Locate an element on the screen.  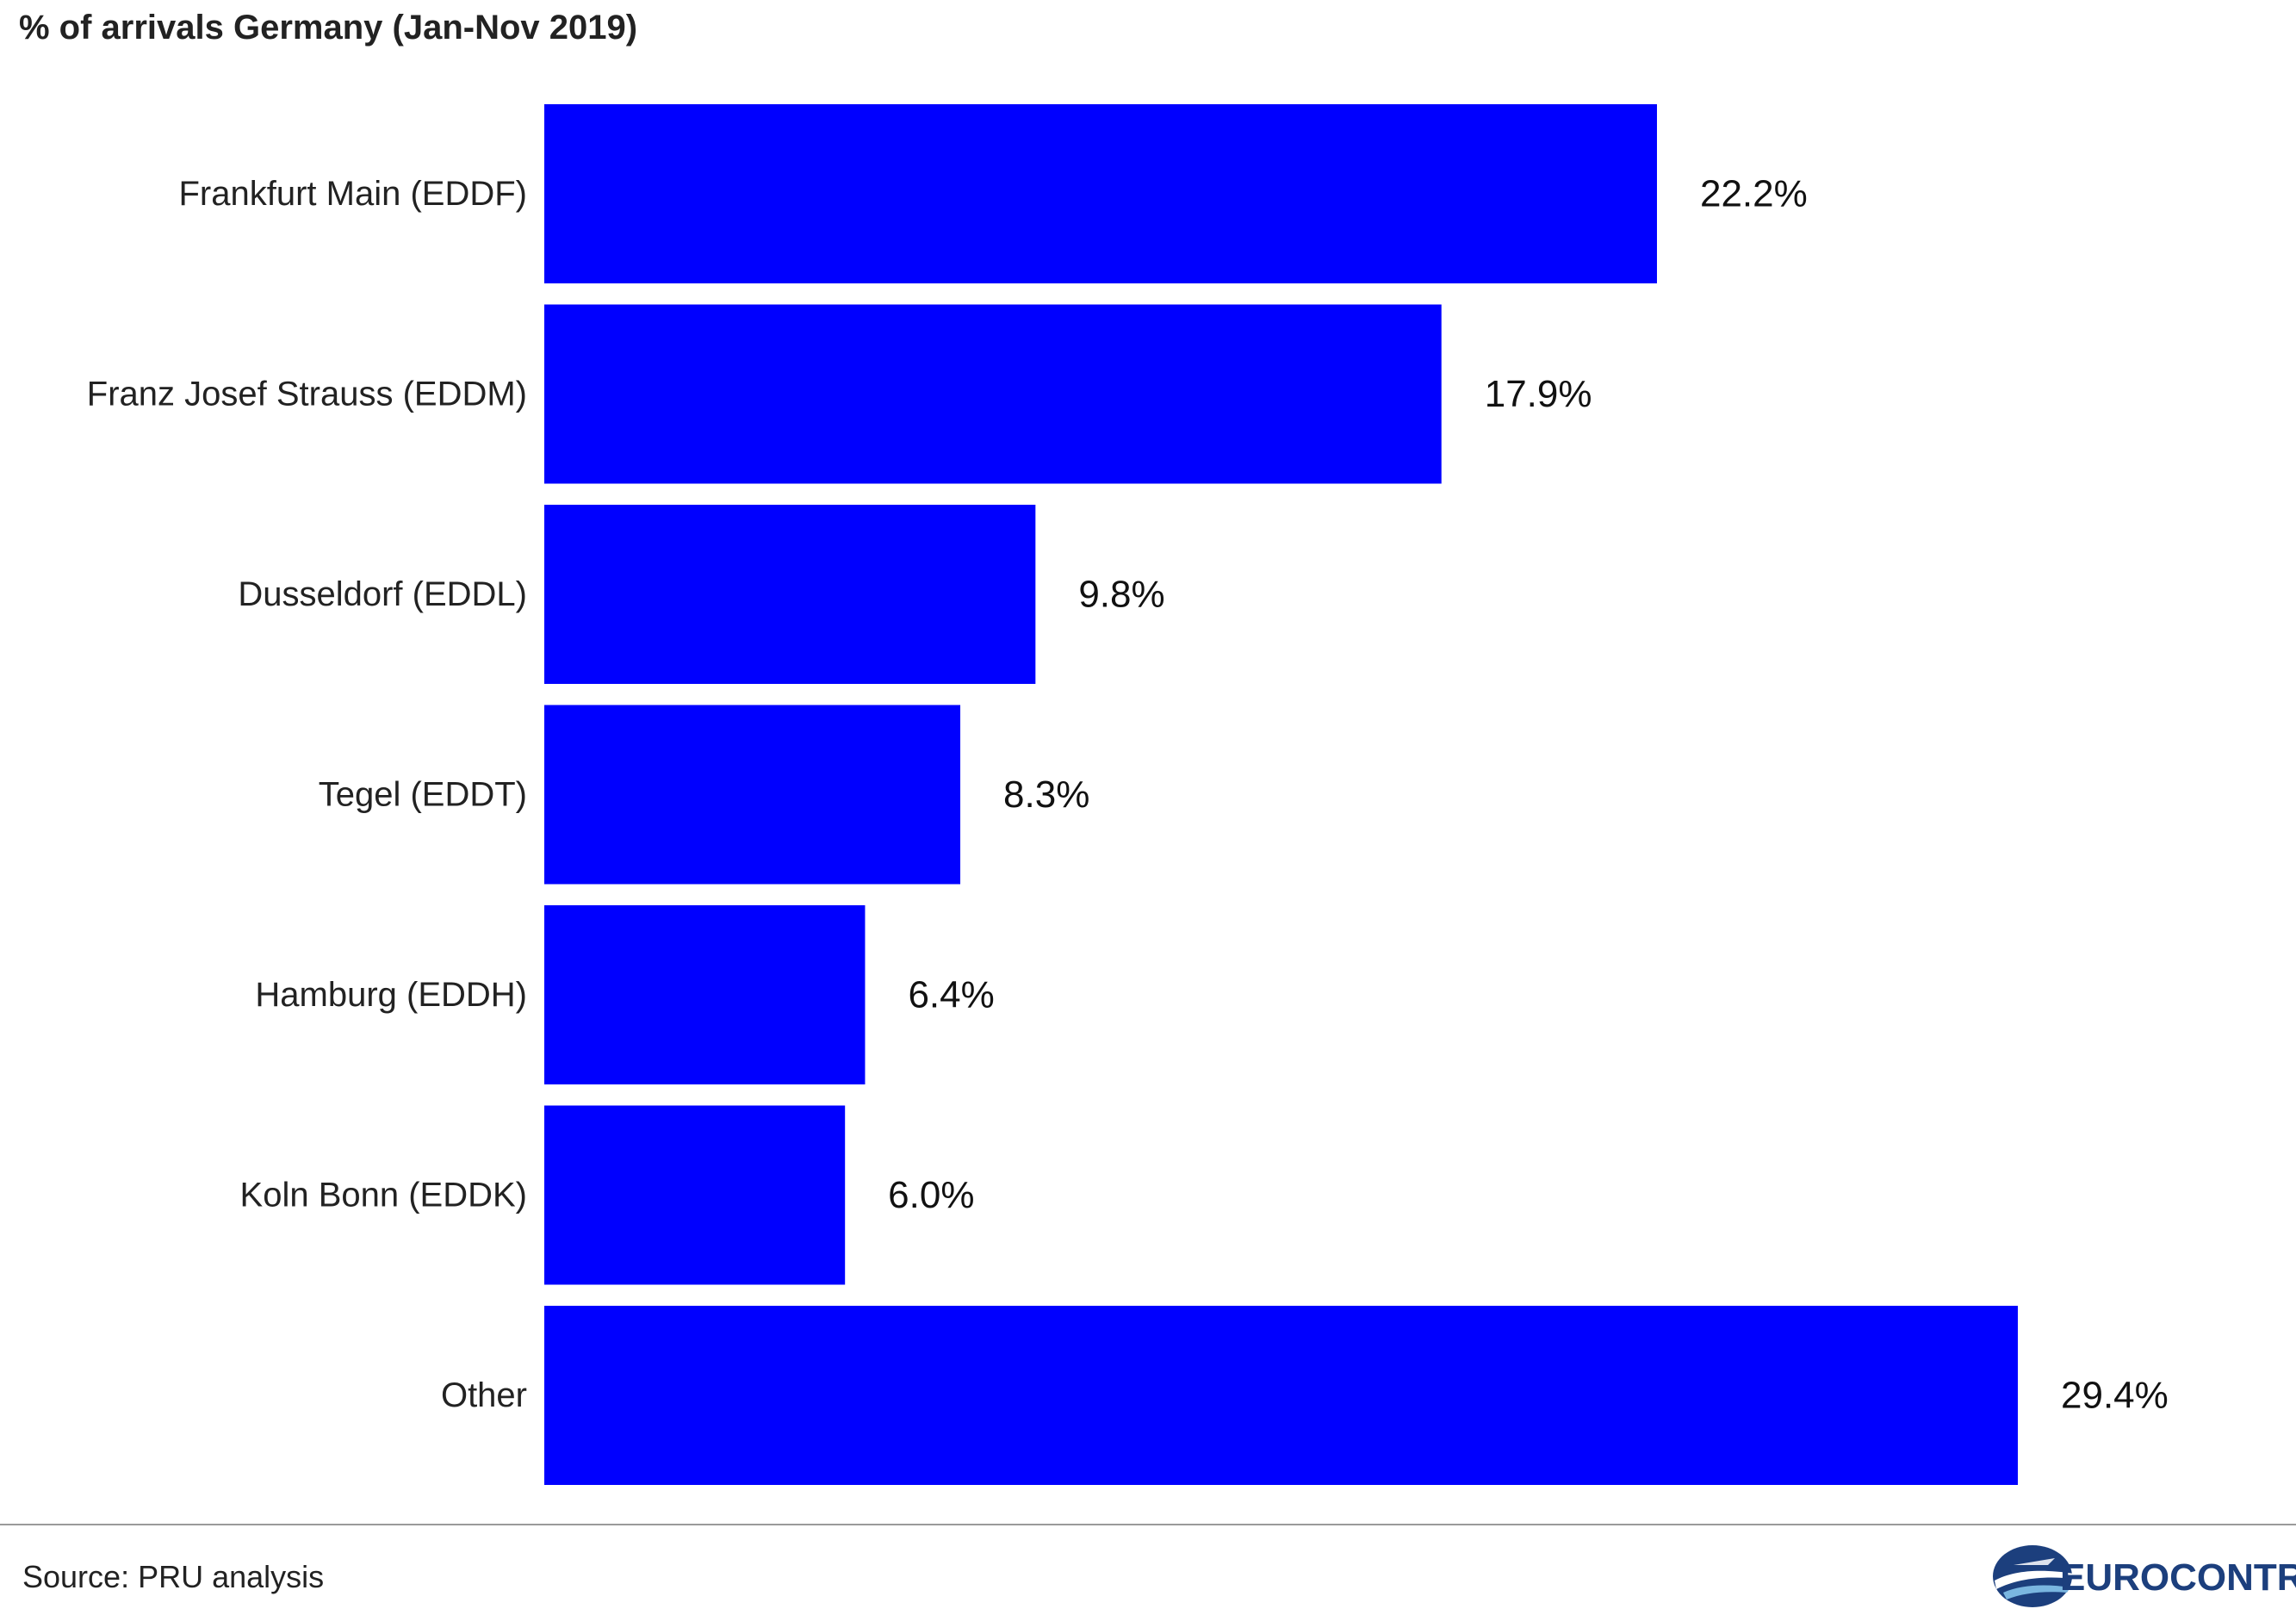
eurocontrol-emblem-icon is located at coordinates (2033, 1576).